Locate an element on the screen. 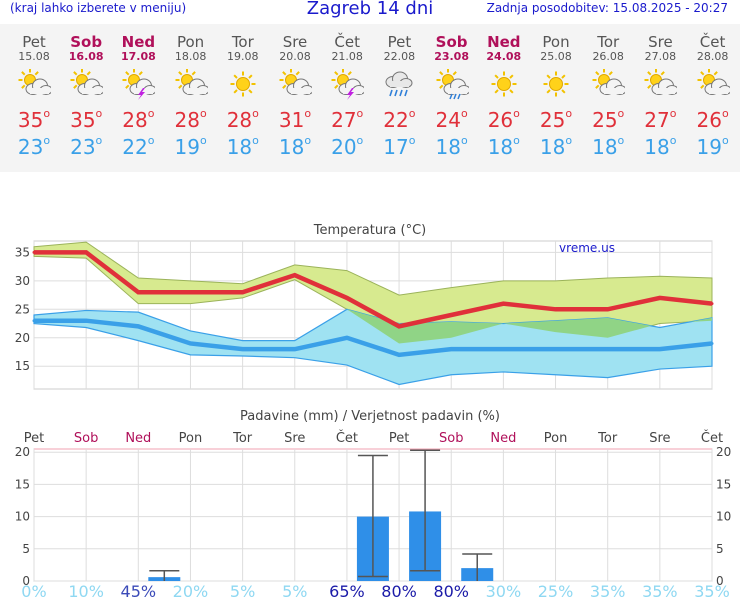 This screenshot has height=600, width=740. tmax-value: 31o is located at coordinates (295, 119).